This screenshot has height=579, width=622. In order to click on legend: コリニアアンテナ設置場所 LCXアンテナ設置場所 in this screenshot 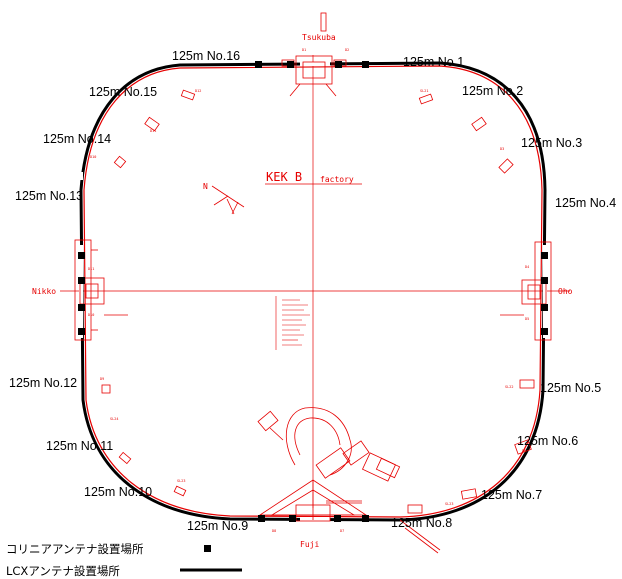, I will do `click(124, 560)`.